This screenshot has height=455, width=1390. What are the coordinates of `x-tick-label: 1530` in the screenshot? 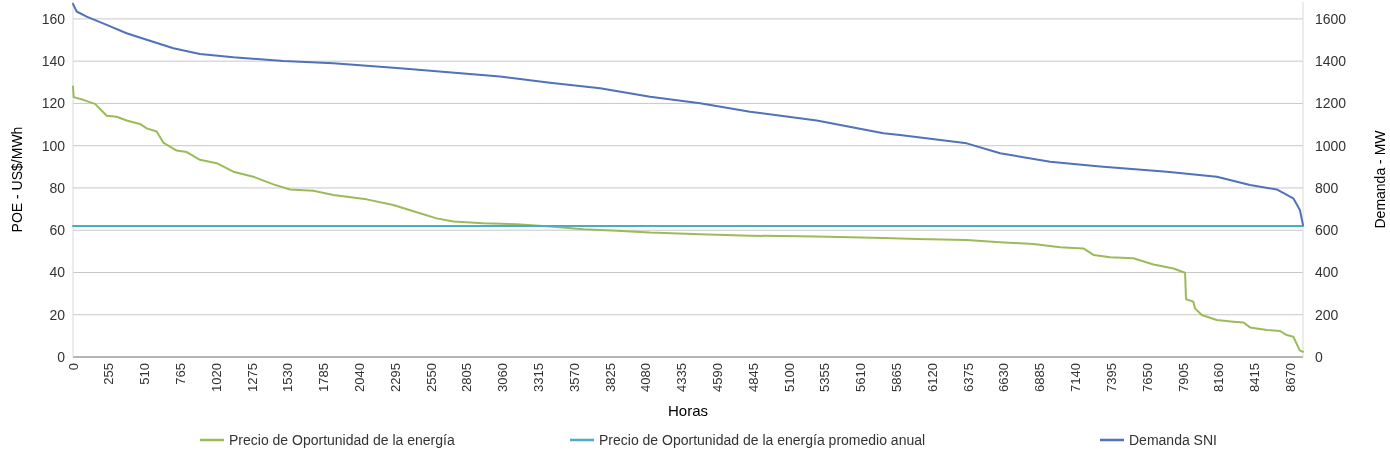 It's located at (288, 377).